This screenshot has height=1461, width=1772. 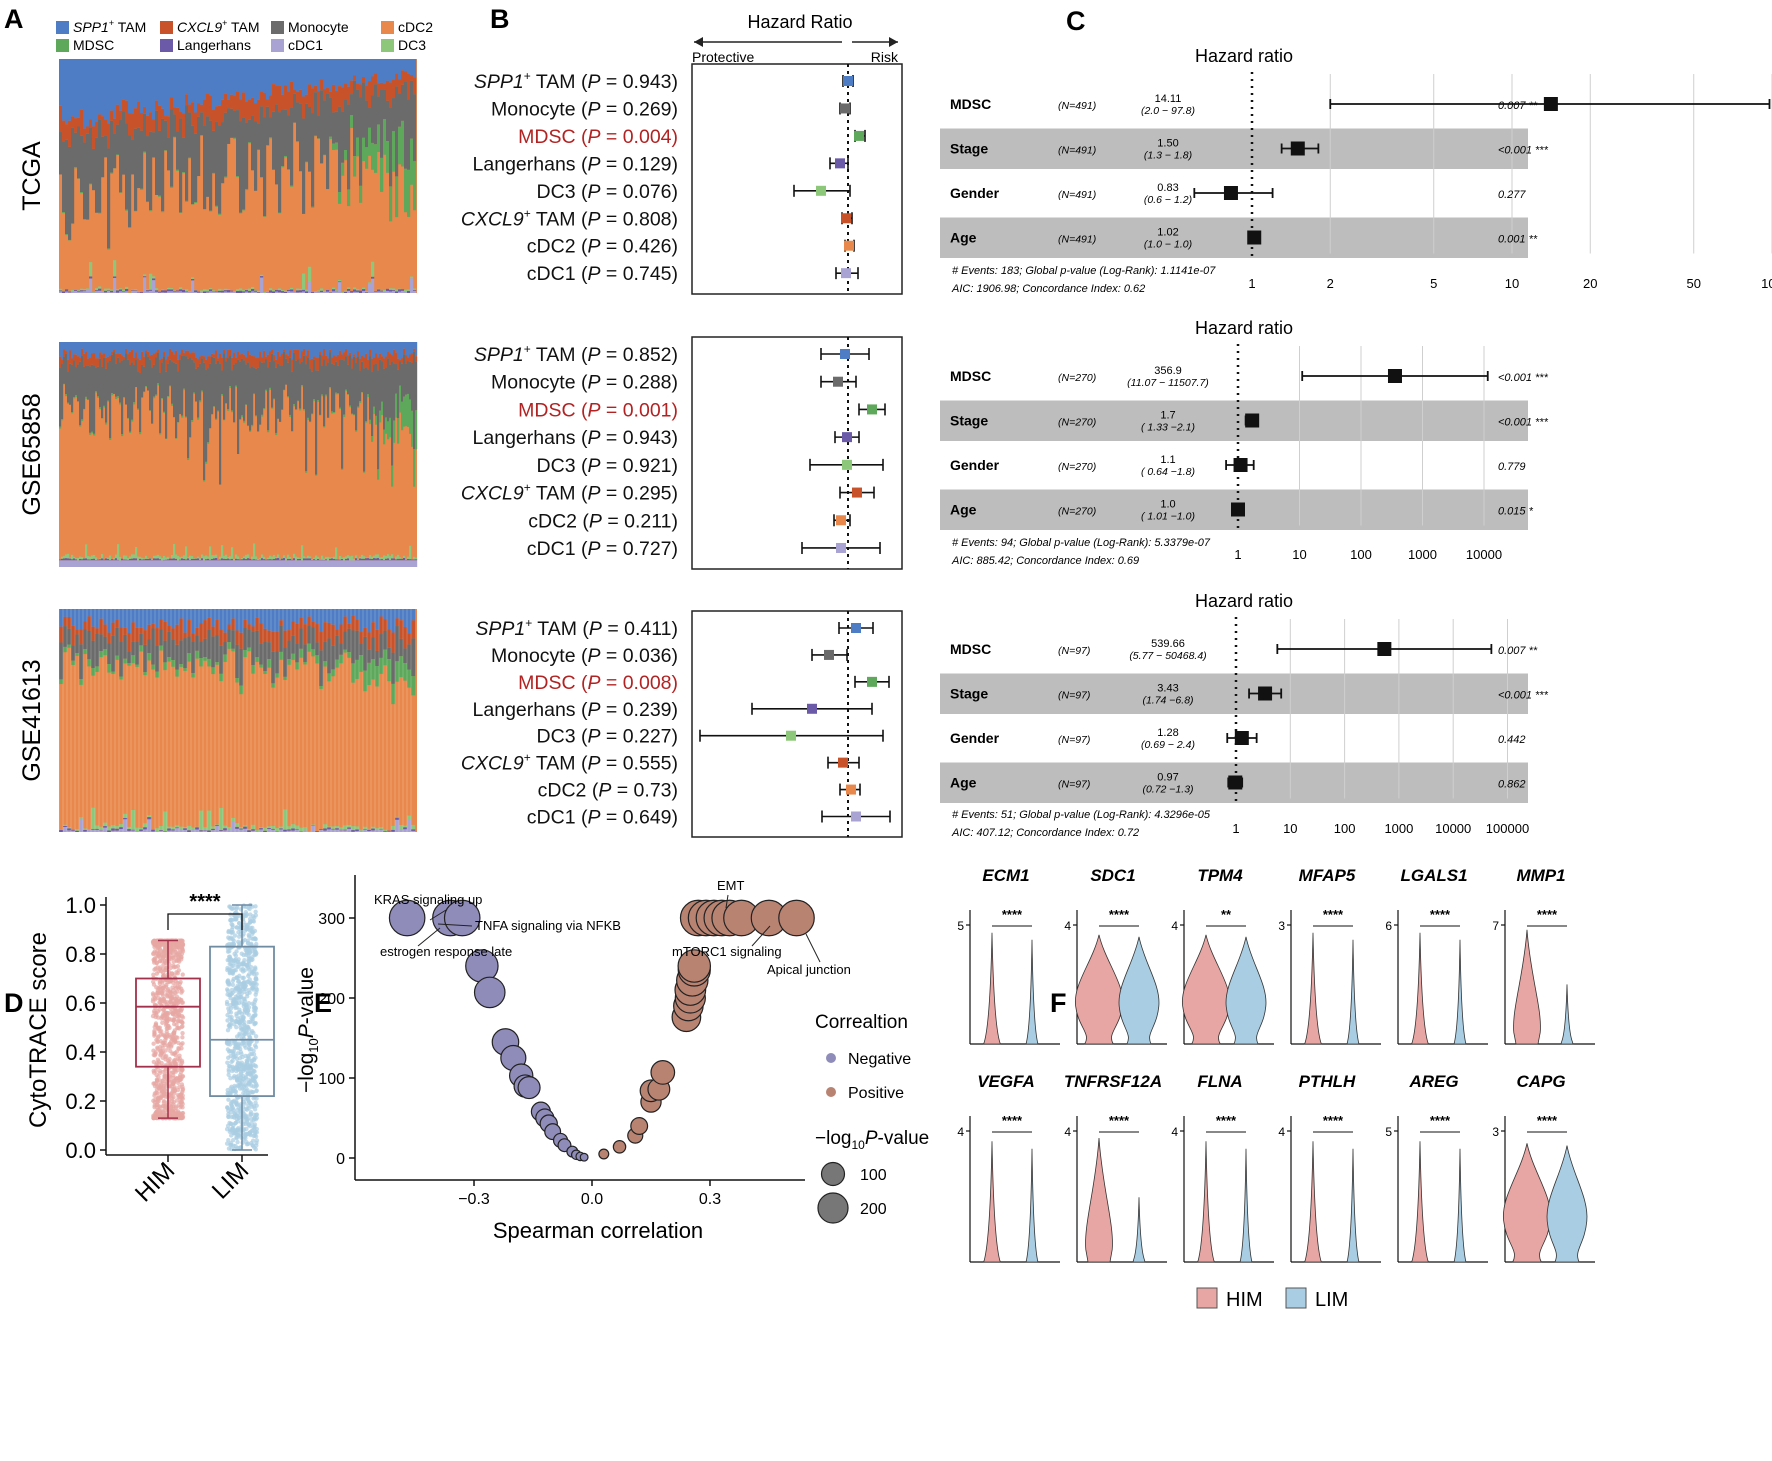 I want to click on iqr-box, so click(x=168, y=1022).